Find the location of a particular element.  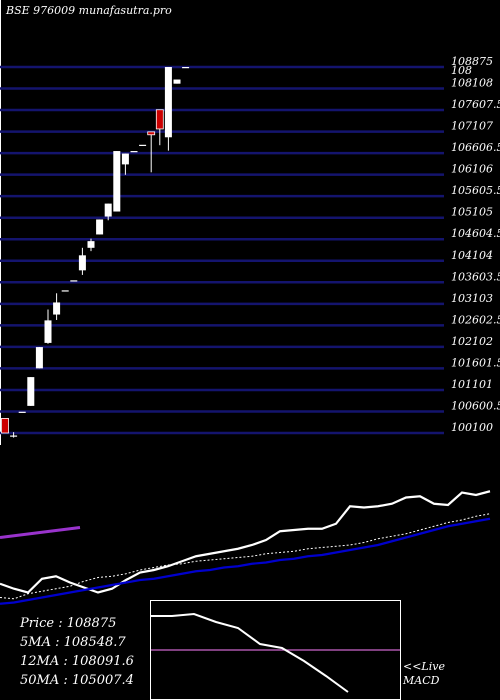

price-tick-label: 100100 is located at coordinates (472, 427).